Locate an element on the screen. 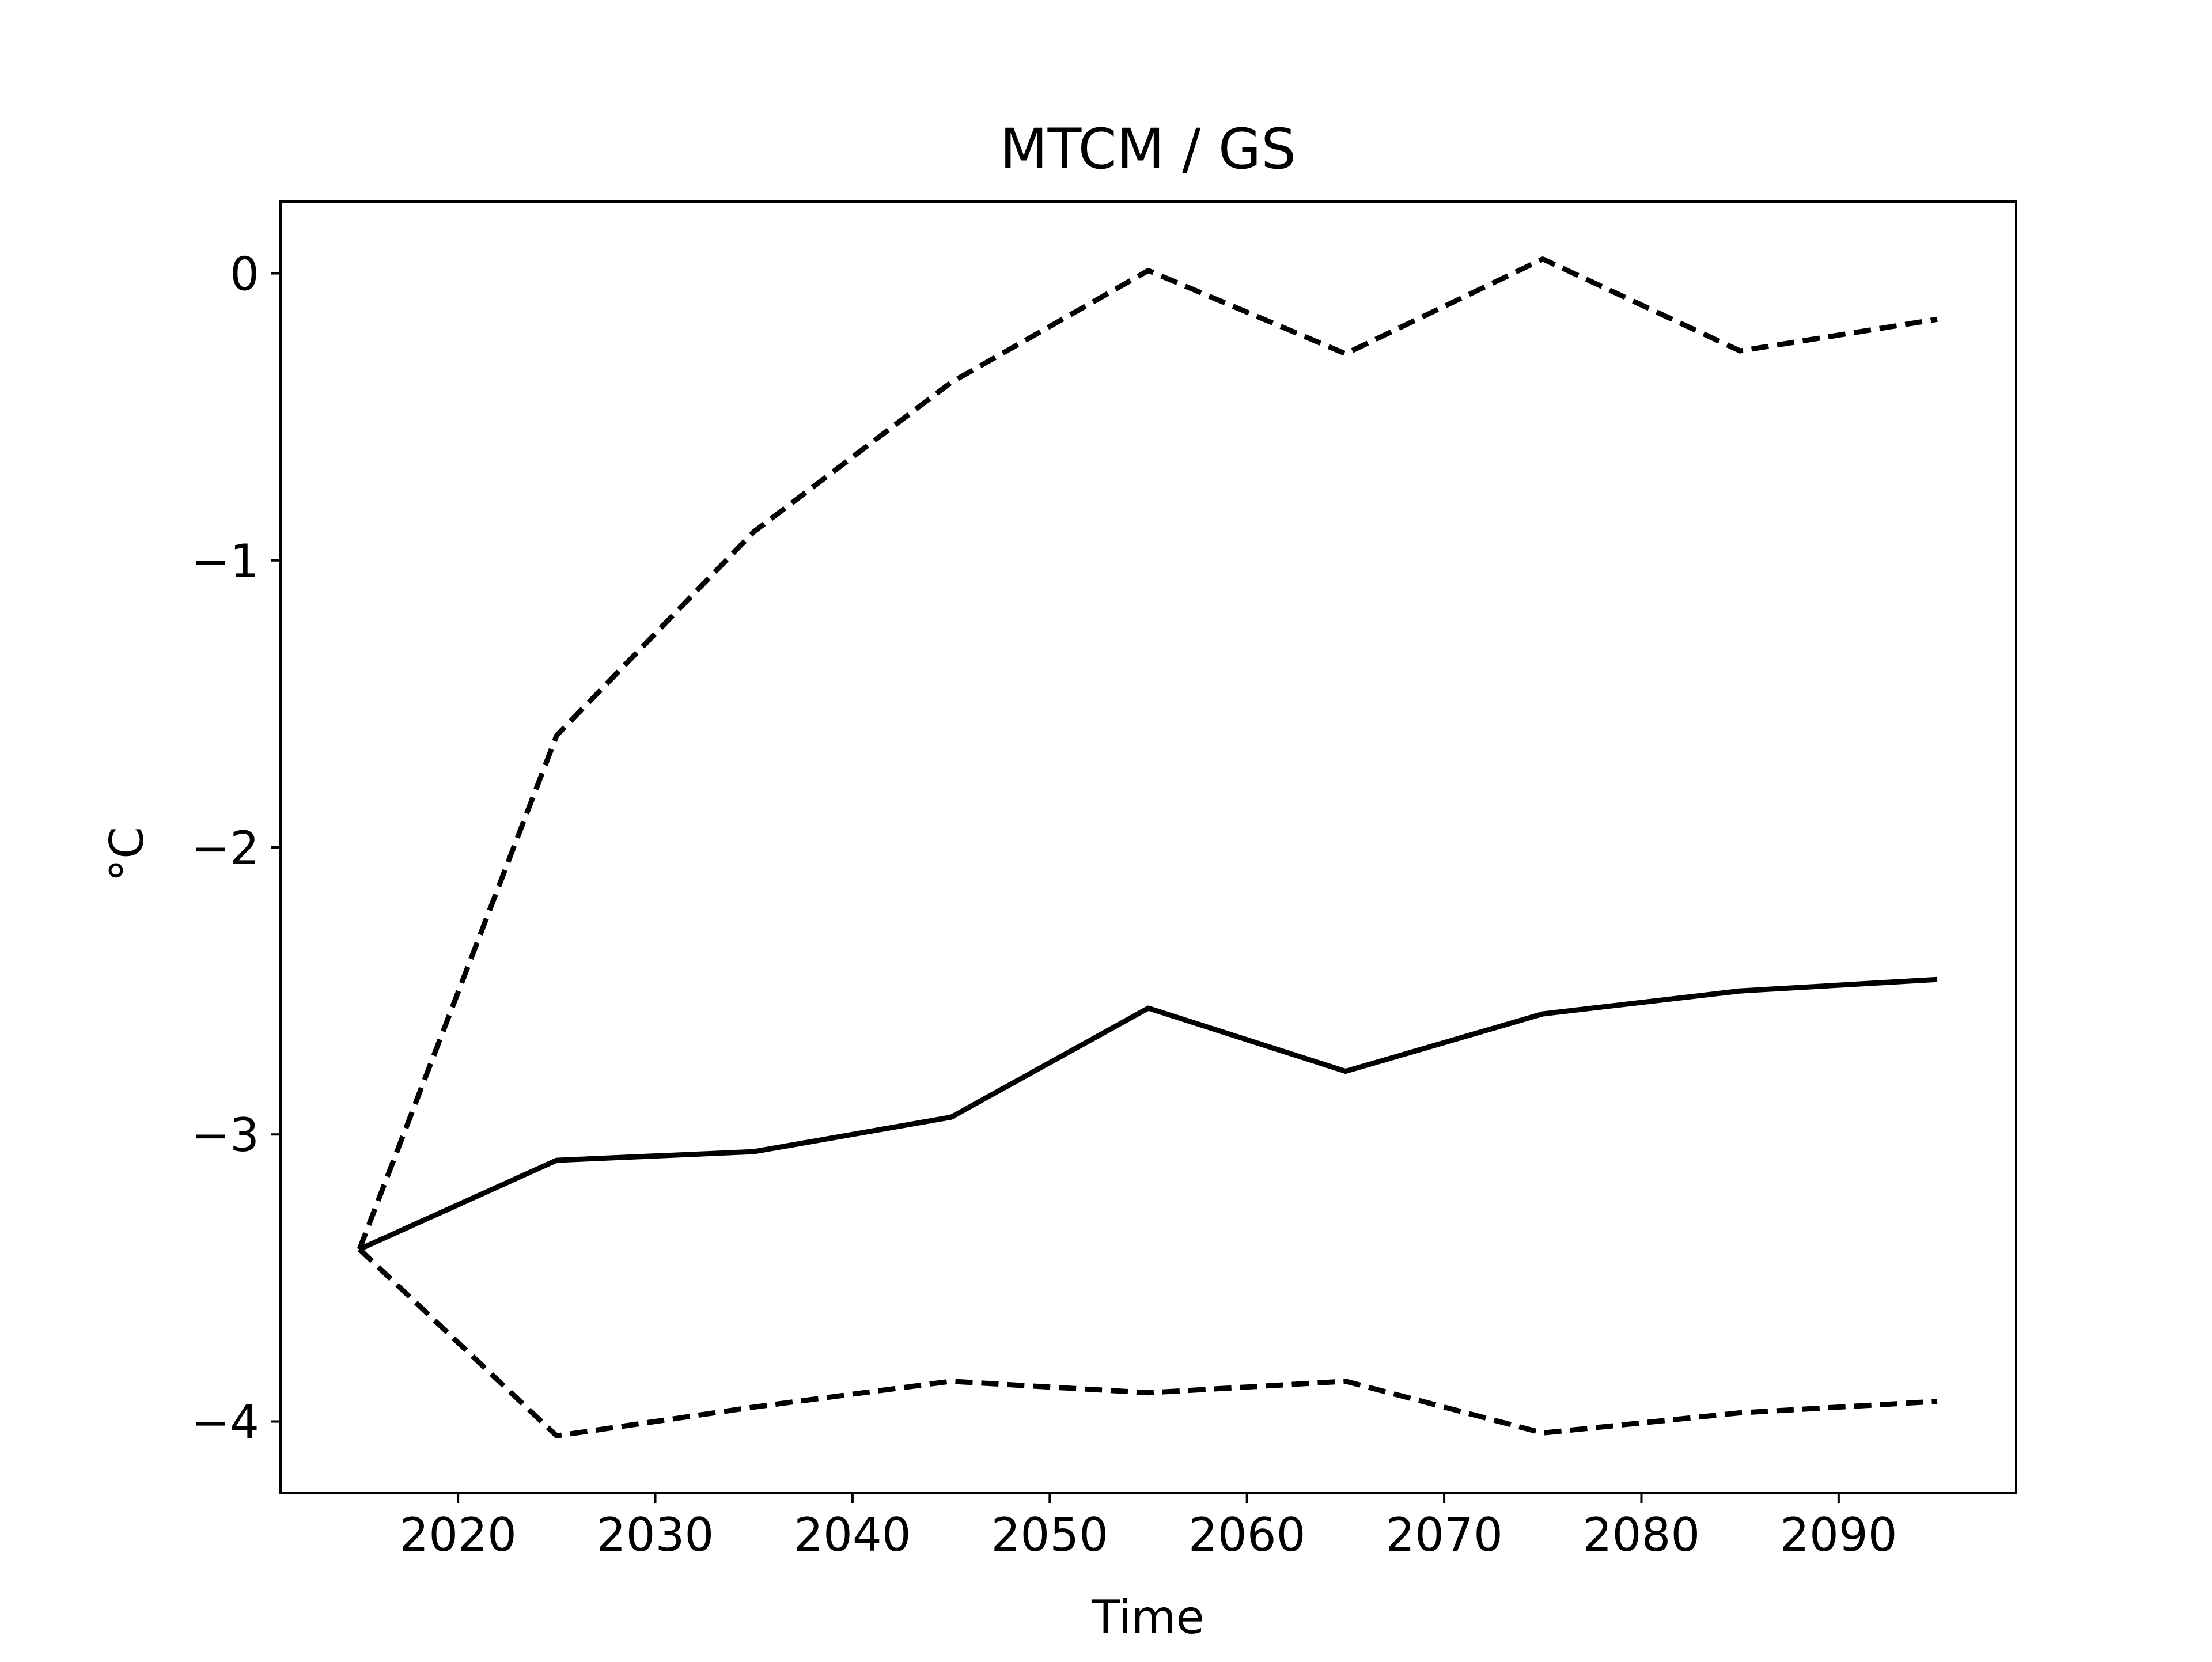 The height and width of the screenshot is (1662, 2212). x-tick-label: 2090 is located at coordinates (1838, 1535).